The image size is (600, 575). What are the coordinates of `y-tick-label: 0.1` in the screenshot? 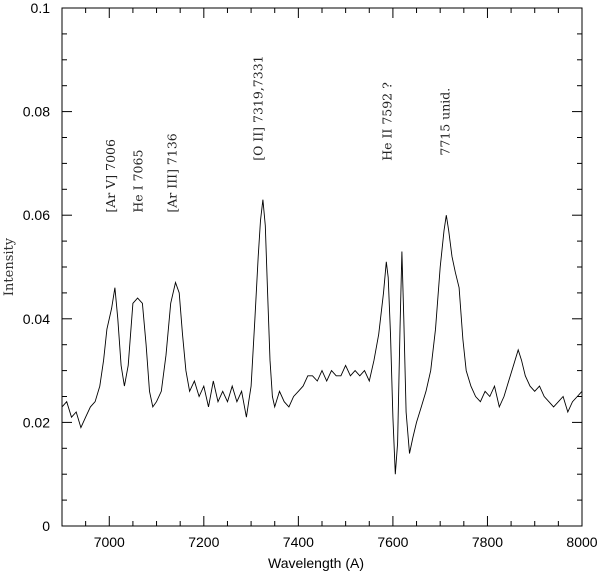 It's located at (41, 8).